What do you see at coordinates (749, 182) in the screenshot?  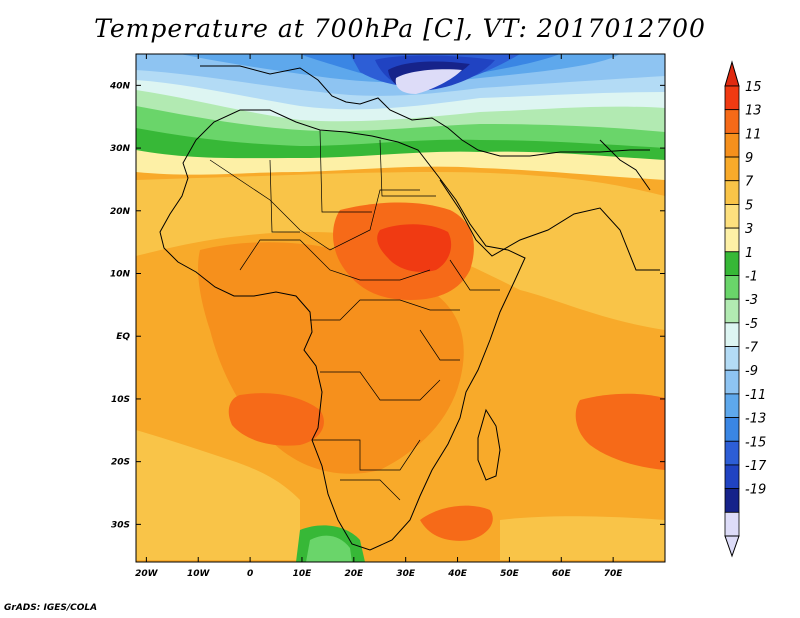 I see `colorbar-label: 7` at bounding box center [749, 182].